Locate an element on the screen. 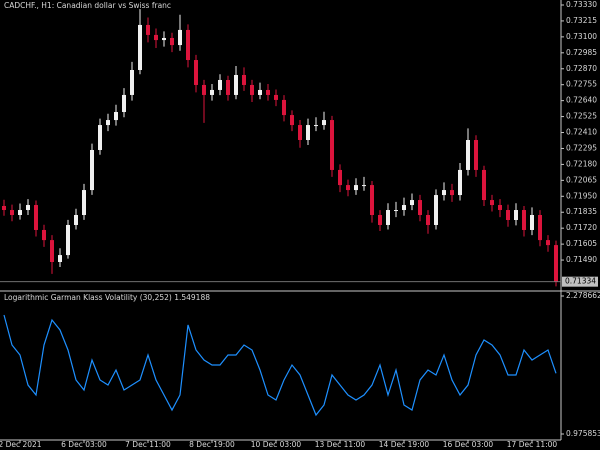  x-tick-label: 8 Dec 19:00 is located at coordinates (212, 444).